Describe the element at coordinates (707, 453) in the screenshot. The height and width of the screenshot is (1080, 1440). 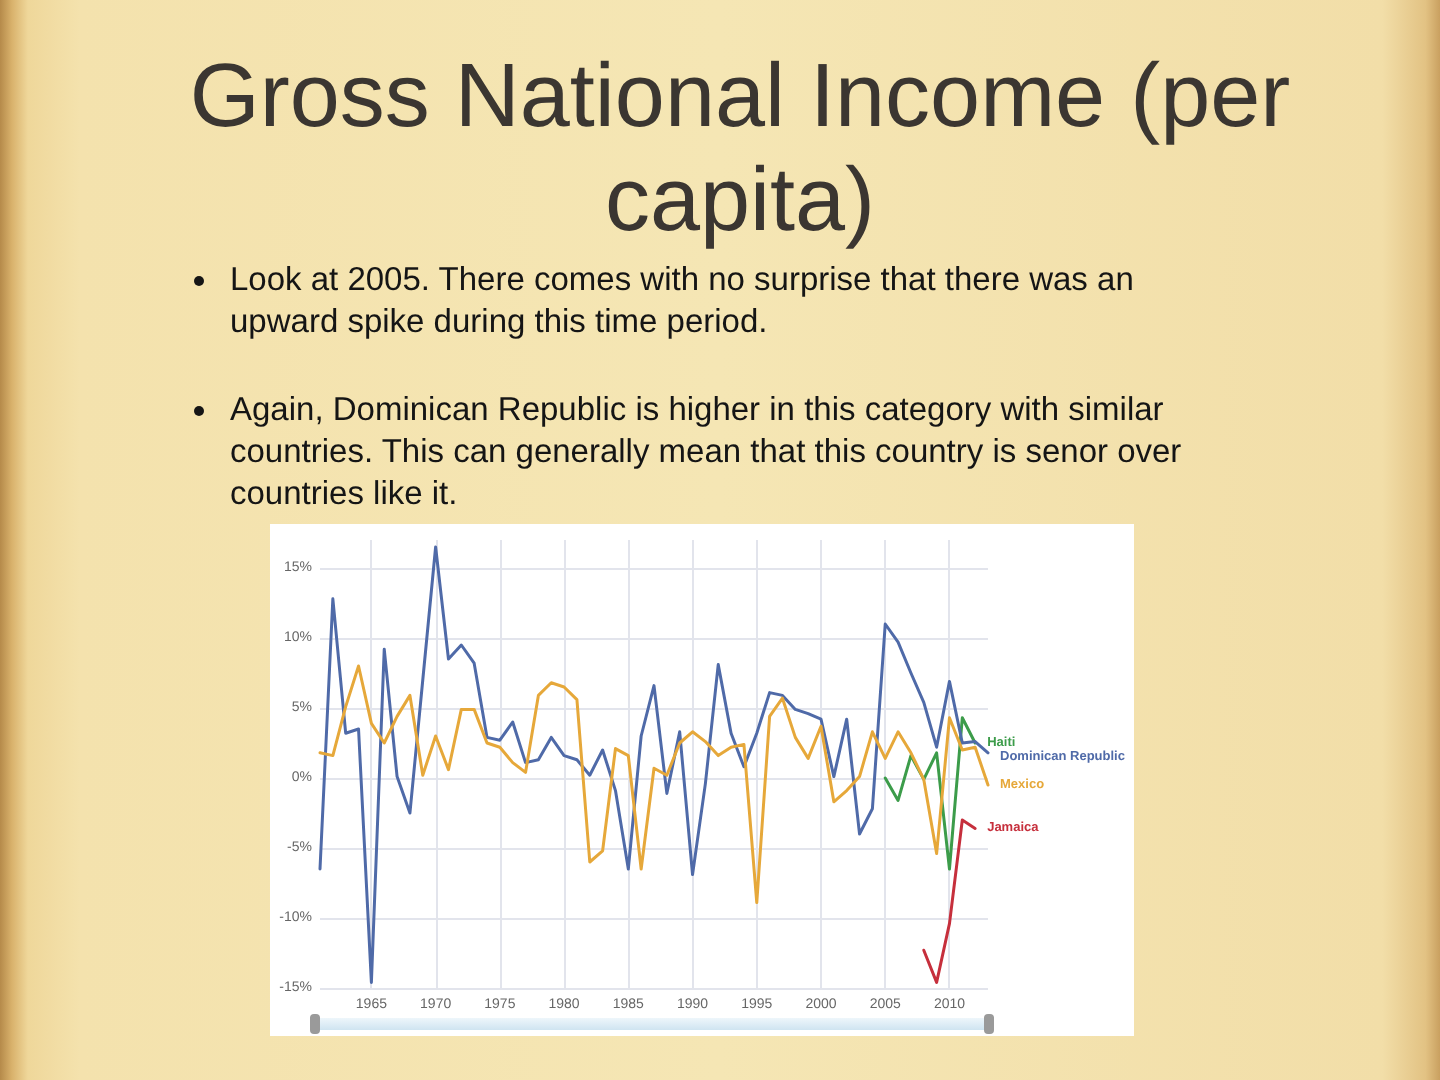
I see `text: Again, Dominican Republic is higher in this category with similar countries. This can generally mean that this country is senor over countries like it.` at that location.